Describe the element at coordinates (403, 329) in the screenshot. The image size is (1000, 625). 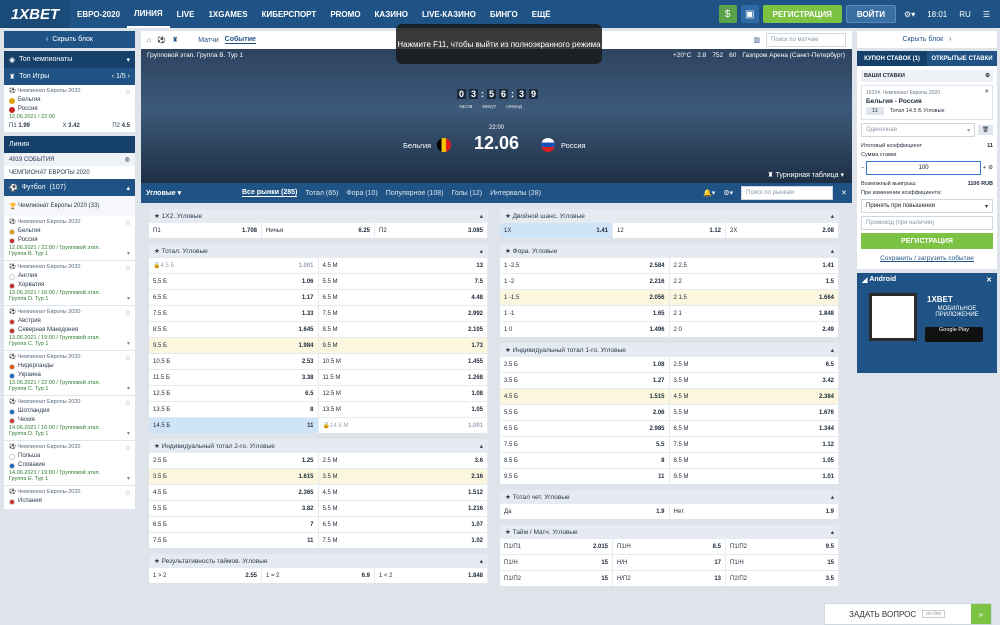
I see `odd-cell: 8.5 М 2.105` at that location.